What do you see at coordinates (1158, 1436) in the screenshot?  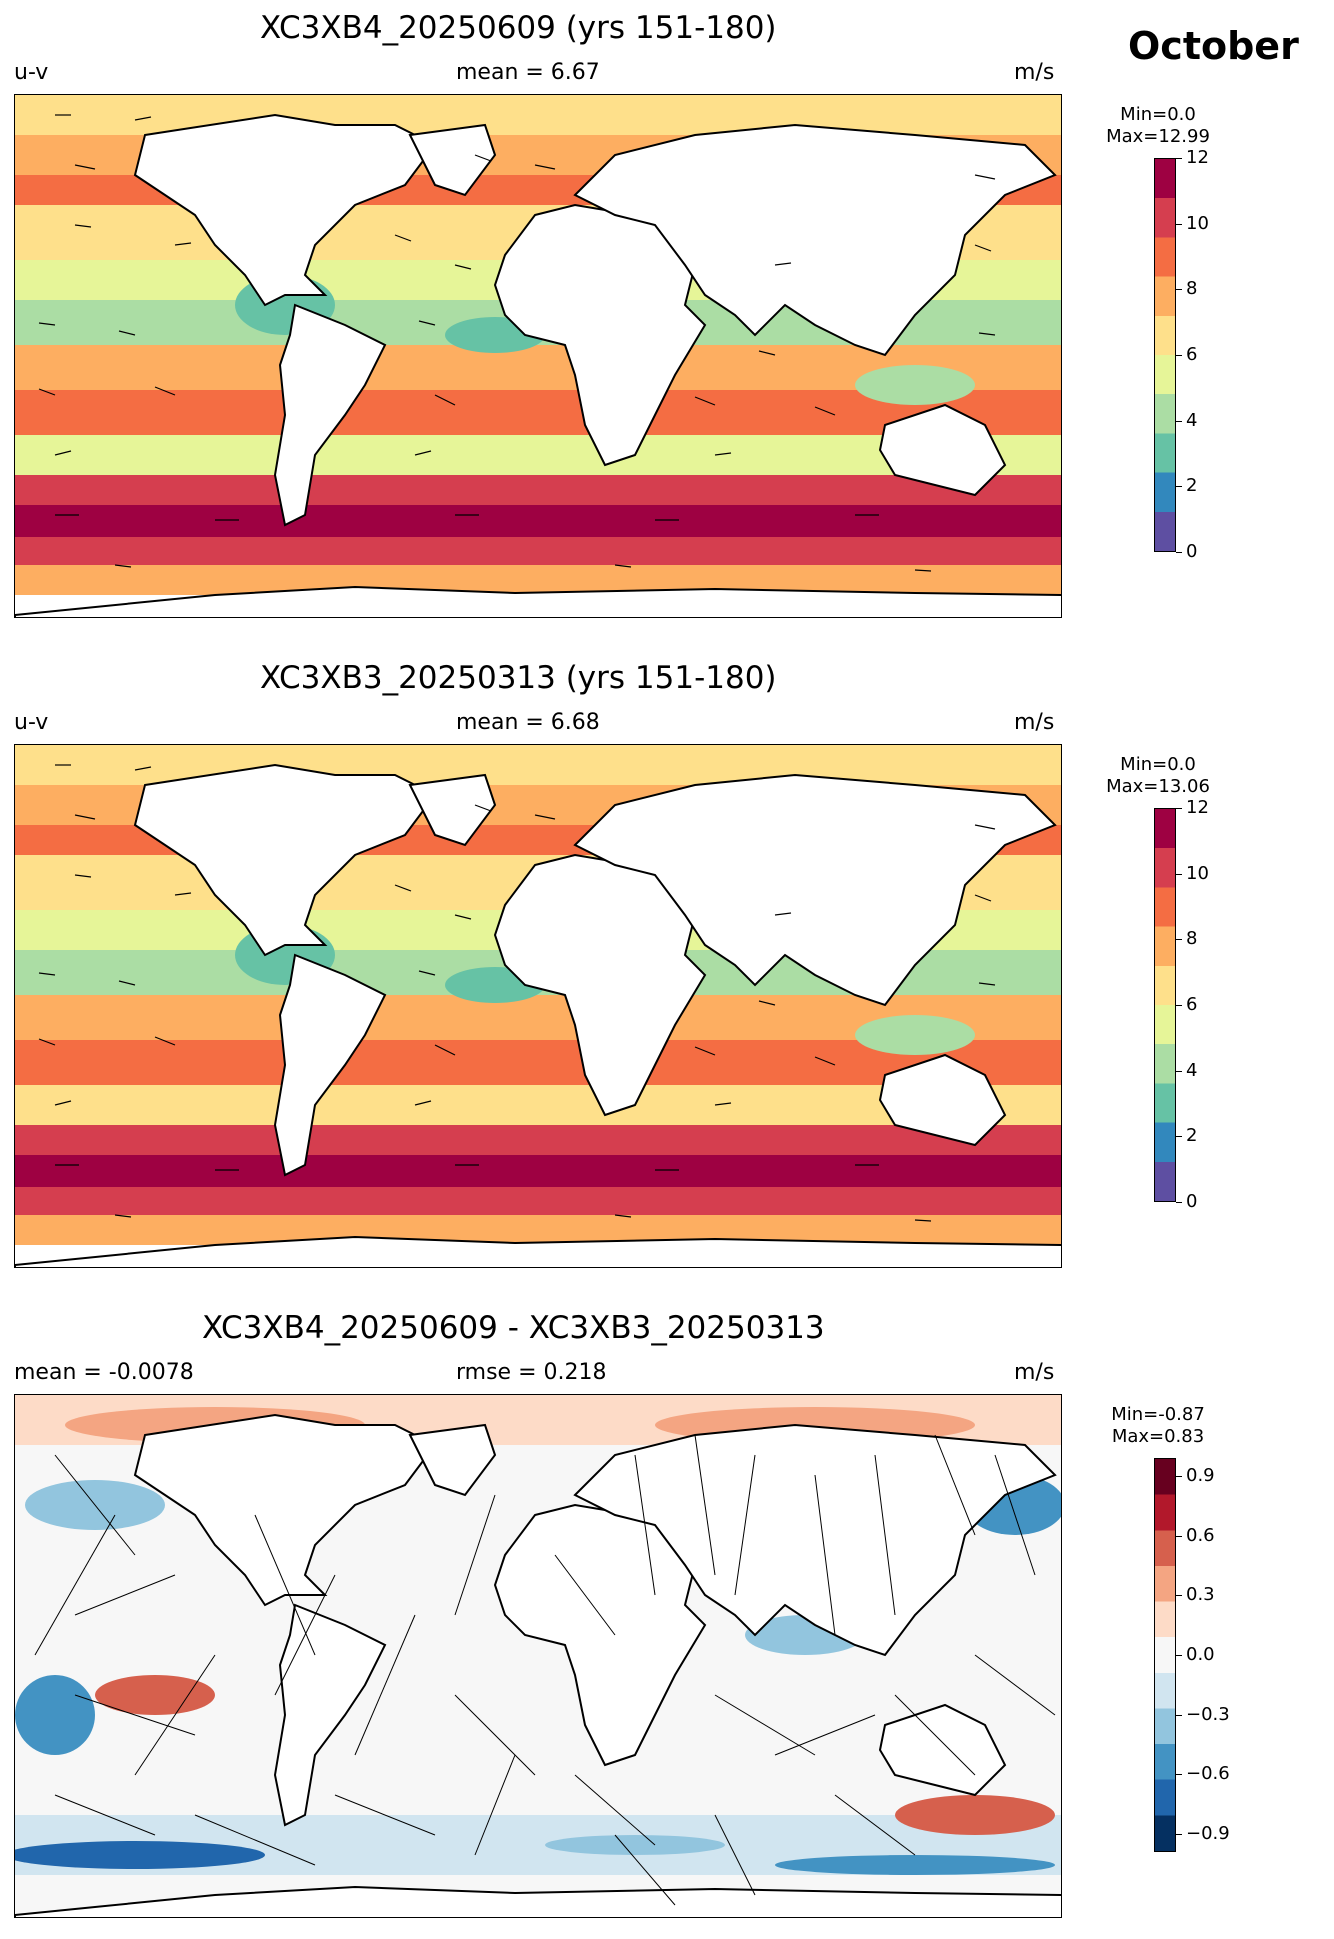 I see `panel3-max-stat: Max=0.83` at bounding box center [1158, 1436].